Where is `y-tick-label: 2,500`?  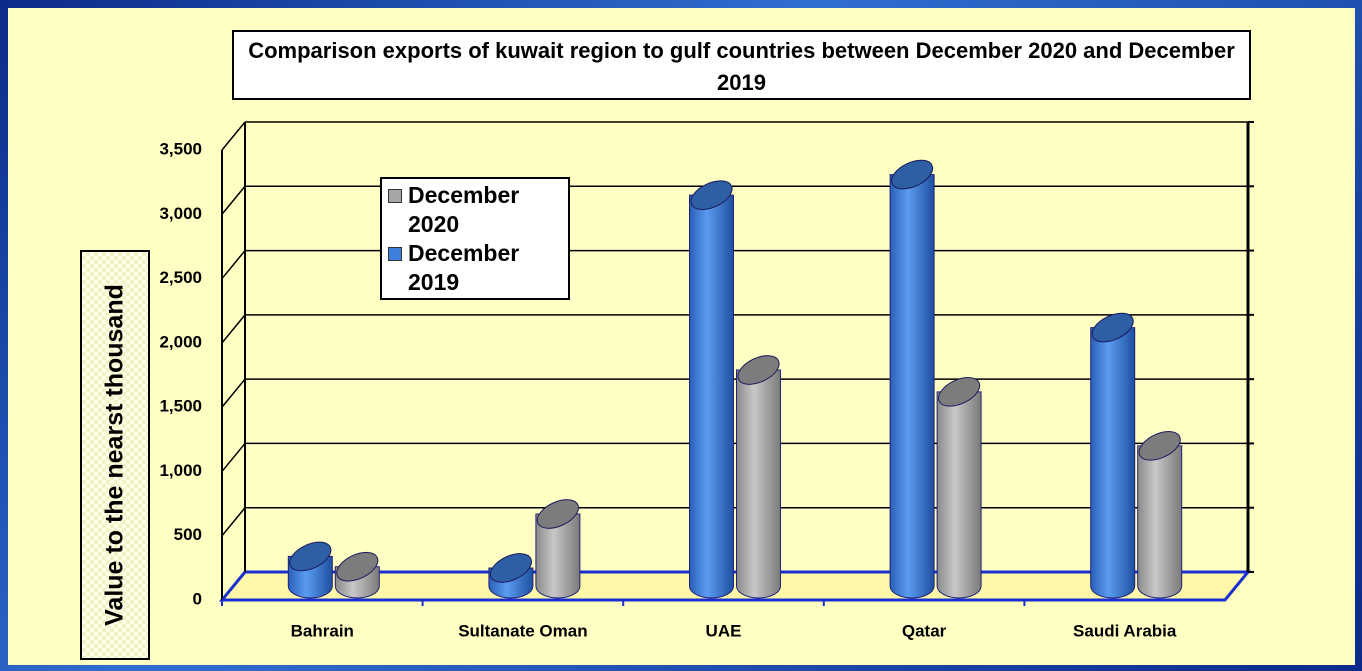 y-tick-label: 2,500 is located at coordinates (180, 277).